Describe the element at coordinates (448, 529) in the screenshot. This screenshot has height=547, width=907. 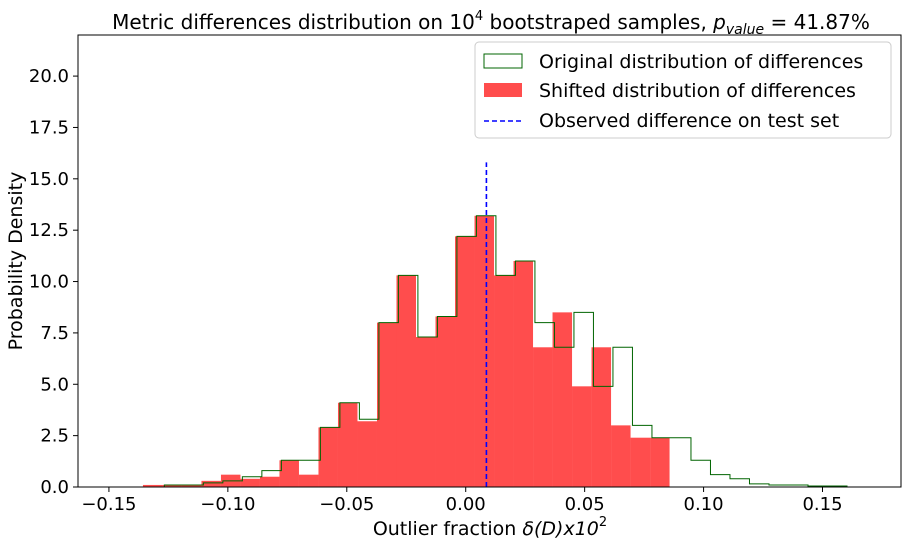
I see `x-axis-label-prefix: Outlier fraction` at that location.